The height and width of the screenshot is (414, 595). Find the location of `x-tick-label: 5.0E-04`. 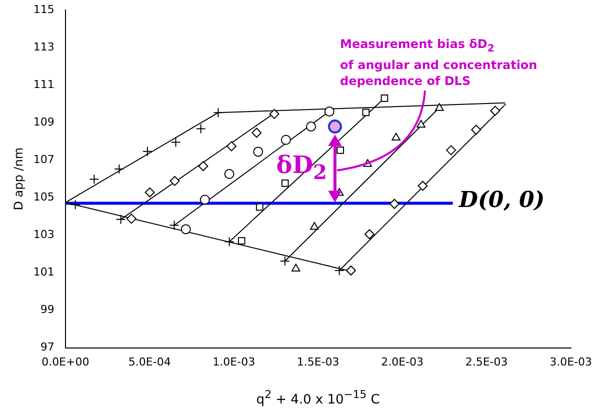

x-tick-label: 5.0E-04 is located at coordinates (149, 361).